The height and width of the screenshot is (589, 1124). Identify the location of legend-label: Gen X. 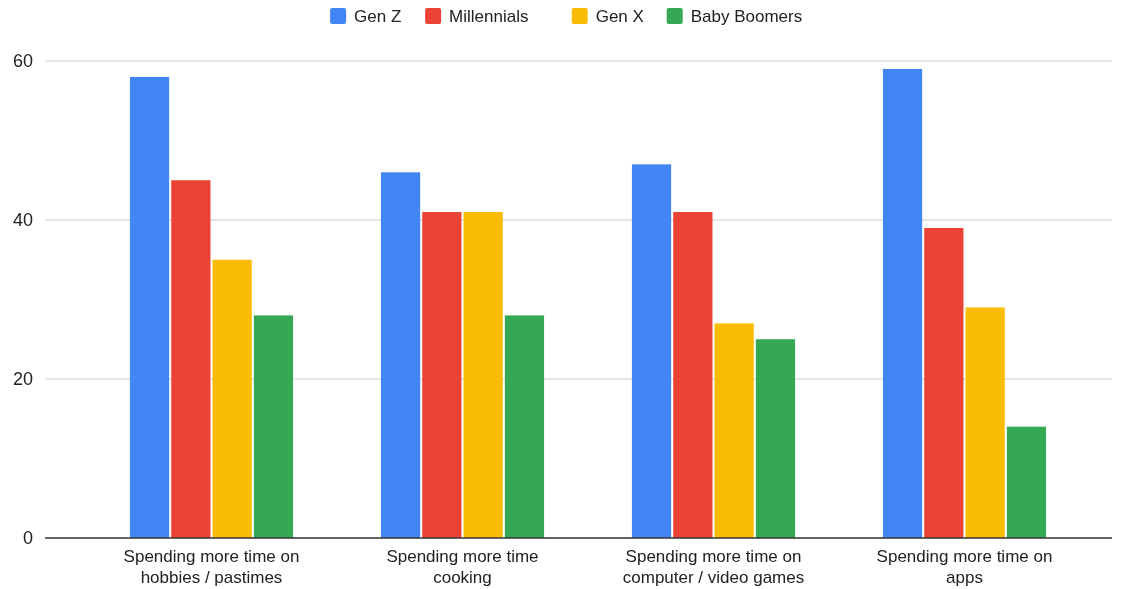
(619, 16).